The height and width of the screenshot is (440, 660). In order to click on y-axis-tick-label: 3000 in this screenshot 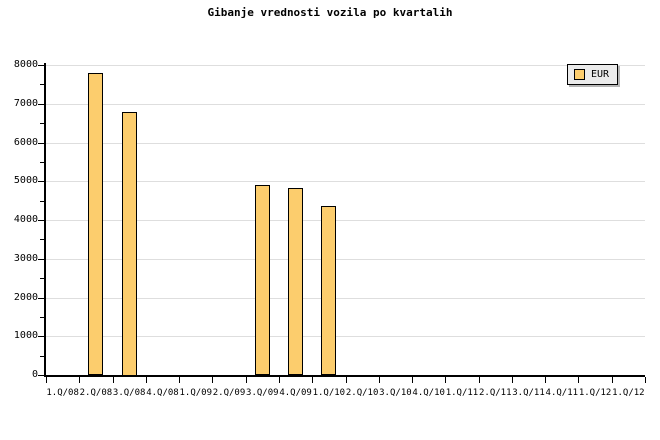, I will do `click(25, 258)`.